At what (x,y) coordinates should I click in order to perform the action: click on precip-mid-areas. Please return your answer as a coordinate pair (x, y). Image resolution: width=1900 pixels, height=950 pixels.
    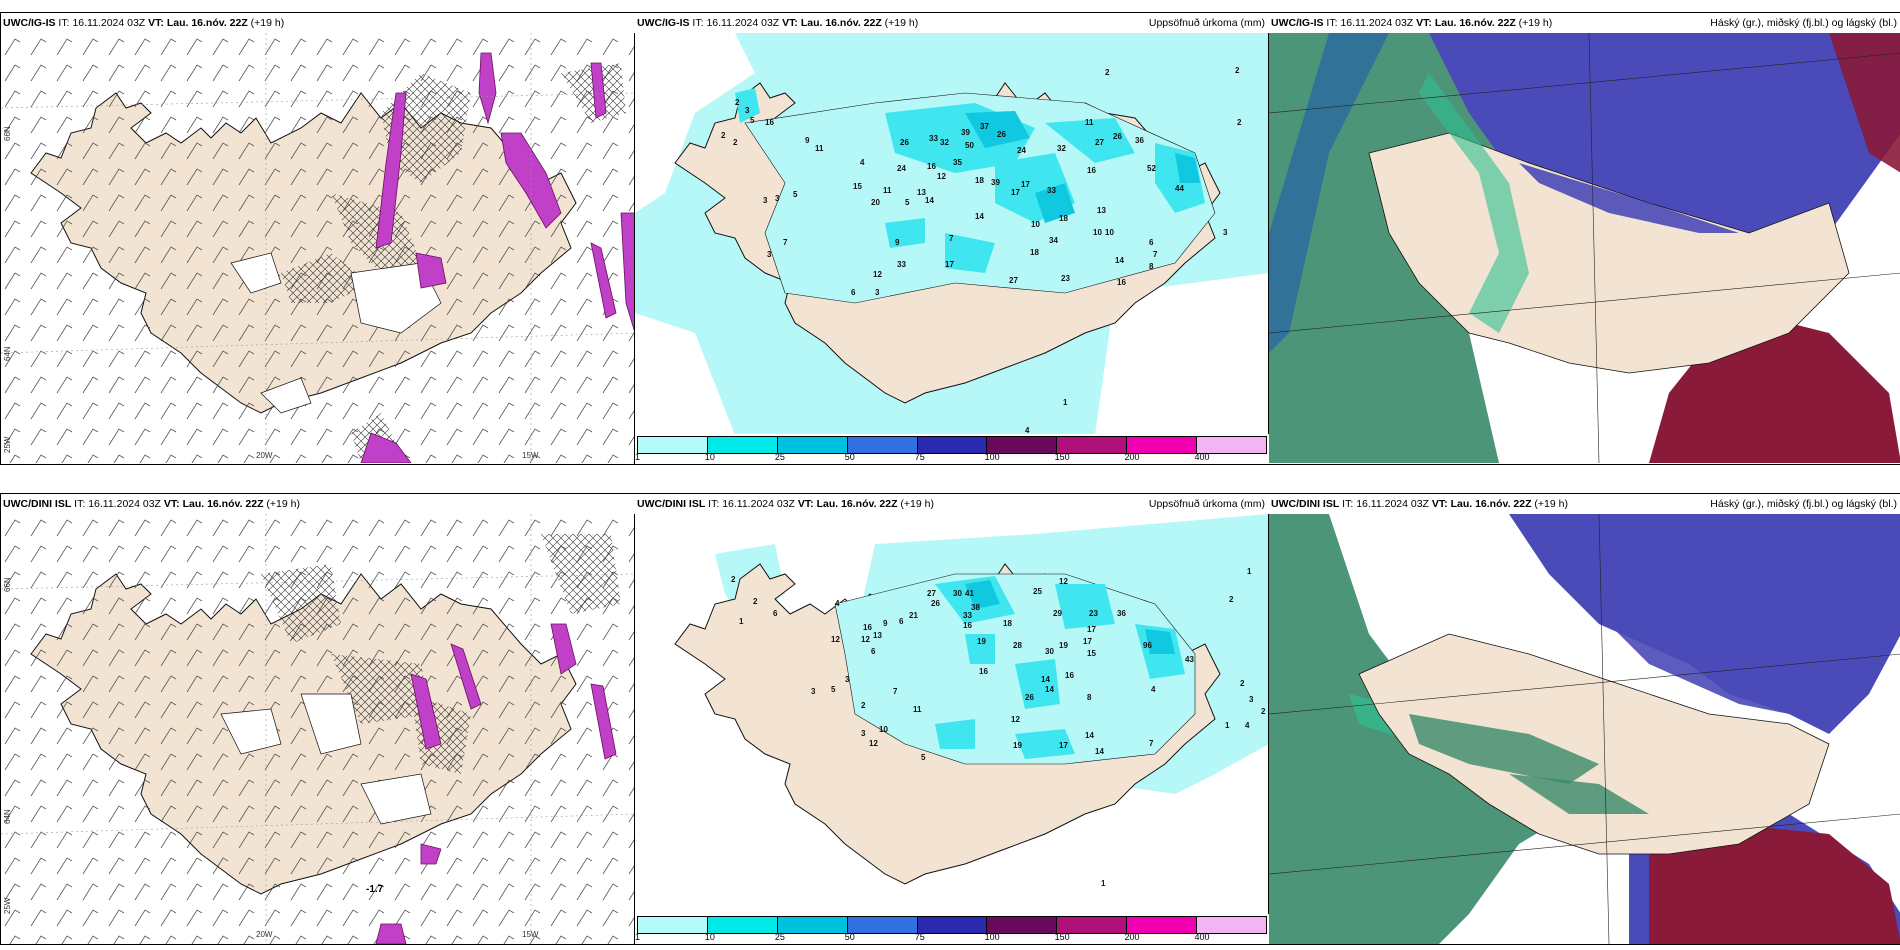
    Looking at the image, I should click on (970, 180).